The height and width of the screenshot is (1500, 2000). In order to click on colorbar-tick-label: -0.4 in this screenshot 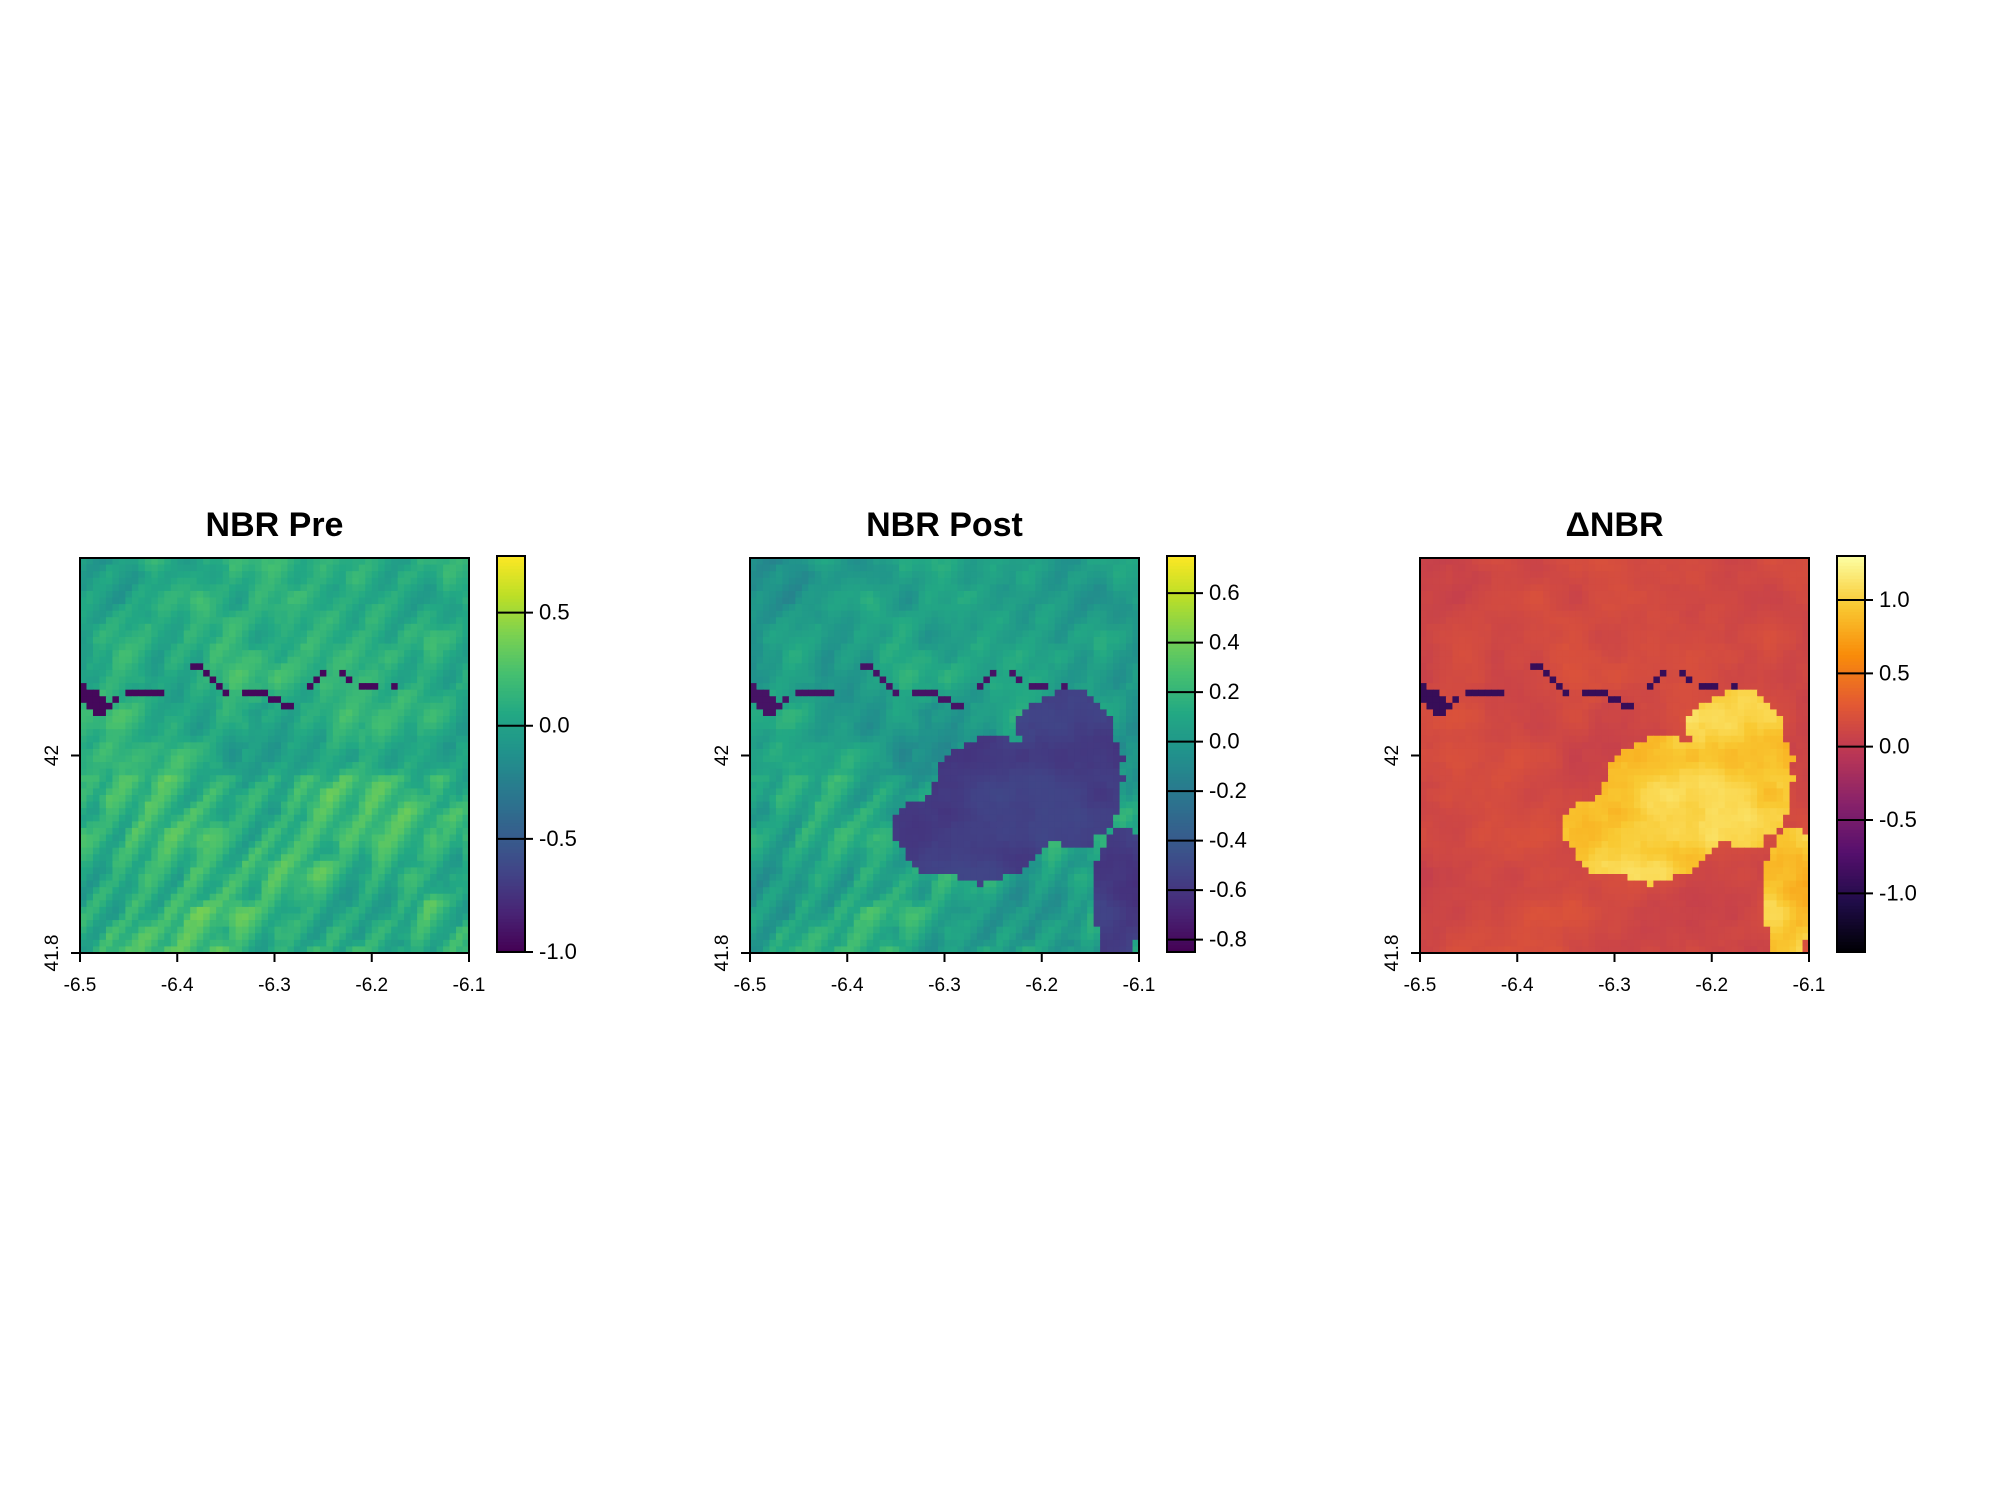, I will do `click(1228, 840)`.